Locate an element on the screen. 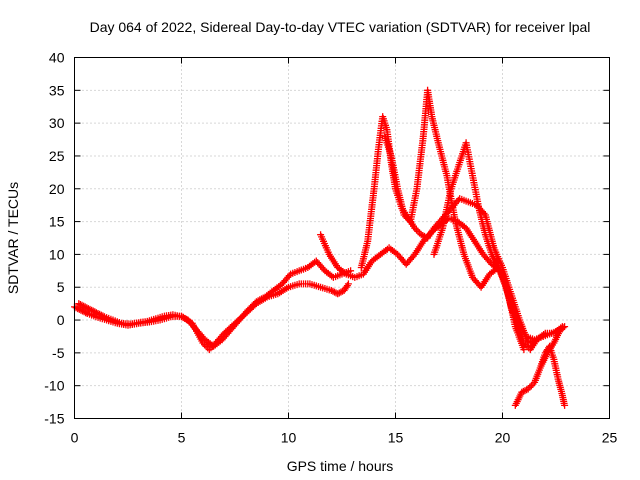  series-track-h is located at coordinates (553, 375).